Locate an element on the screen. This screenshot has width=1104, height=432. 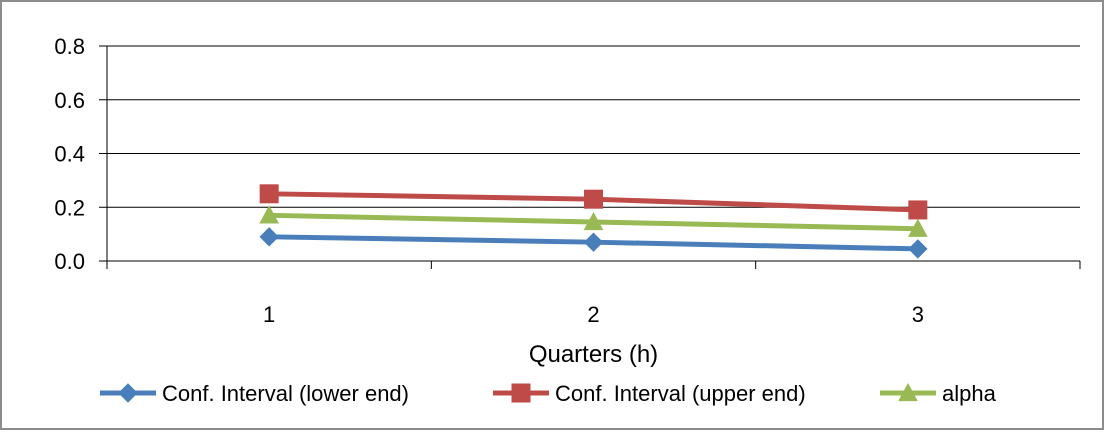
x-tick-label: 2 is located at coordinates (593, 314).